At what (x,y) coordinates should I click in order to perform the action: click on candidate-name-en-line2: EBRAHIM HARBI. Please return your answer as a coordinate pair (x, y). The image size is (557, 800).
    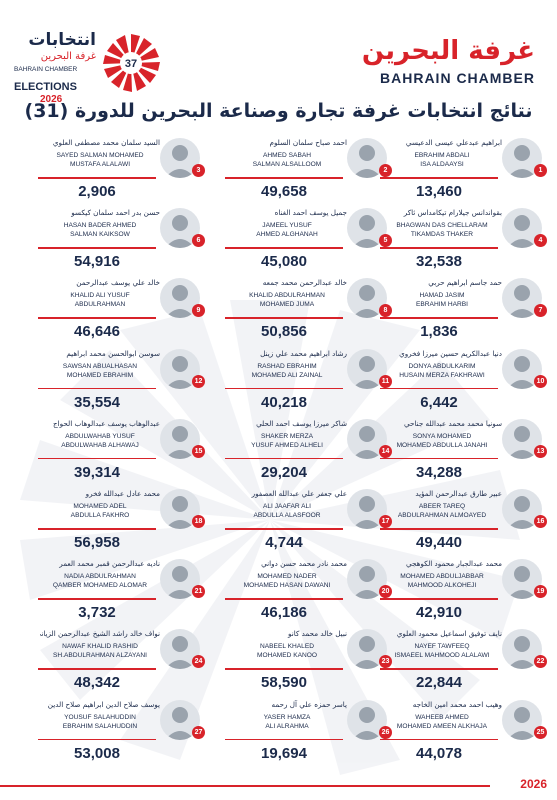
    Looking at the image, I should click on (442, 305).